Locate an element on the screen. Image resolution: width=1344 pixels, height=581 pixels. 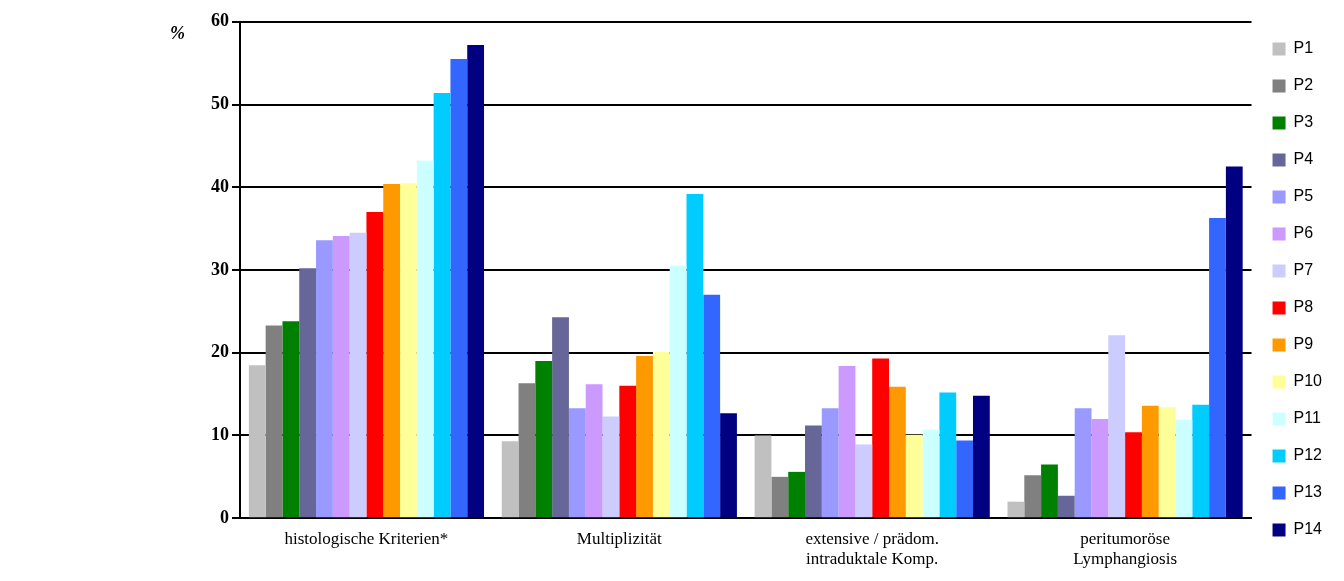
legend-label: P12 is located at coordinates (1308, 455).